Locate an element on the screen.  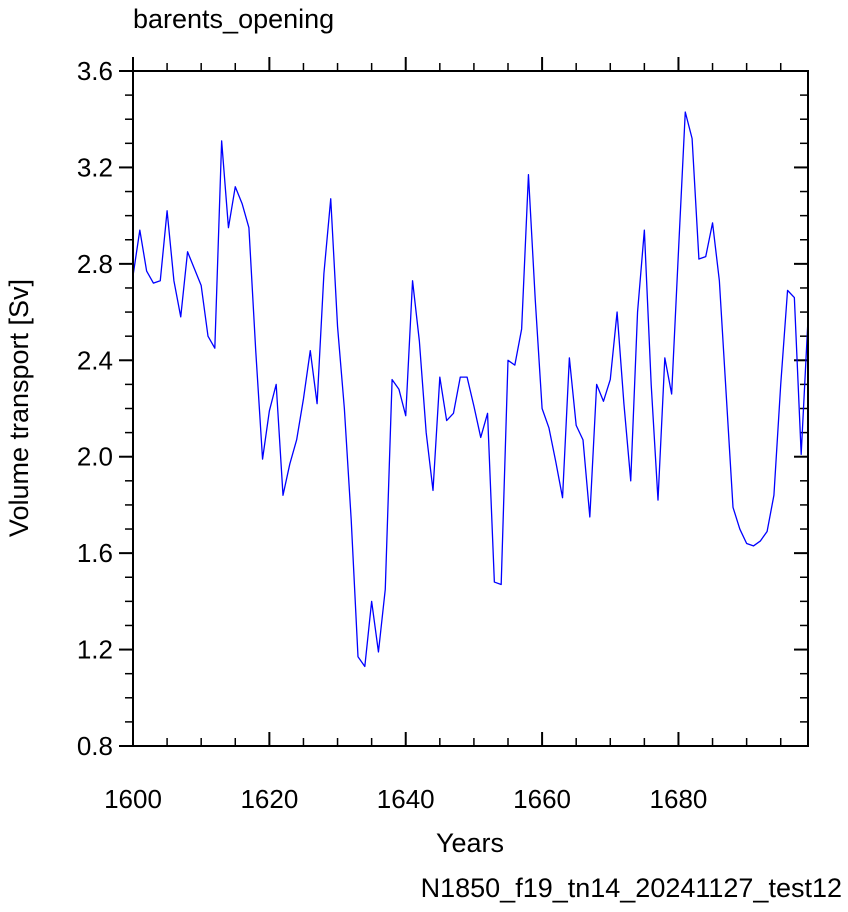
y-tick-label: 1.2 is located at coordinates (95, 650).